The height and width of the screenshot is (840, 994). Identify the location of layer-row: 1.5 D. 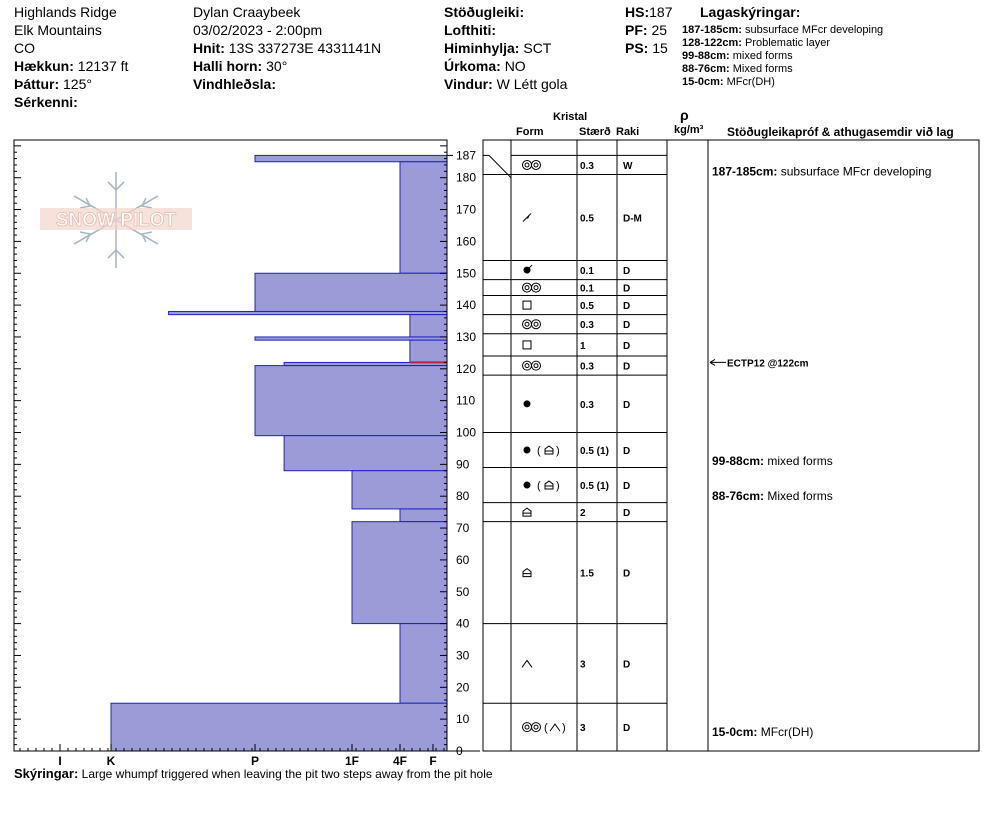
(575, 550).